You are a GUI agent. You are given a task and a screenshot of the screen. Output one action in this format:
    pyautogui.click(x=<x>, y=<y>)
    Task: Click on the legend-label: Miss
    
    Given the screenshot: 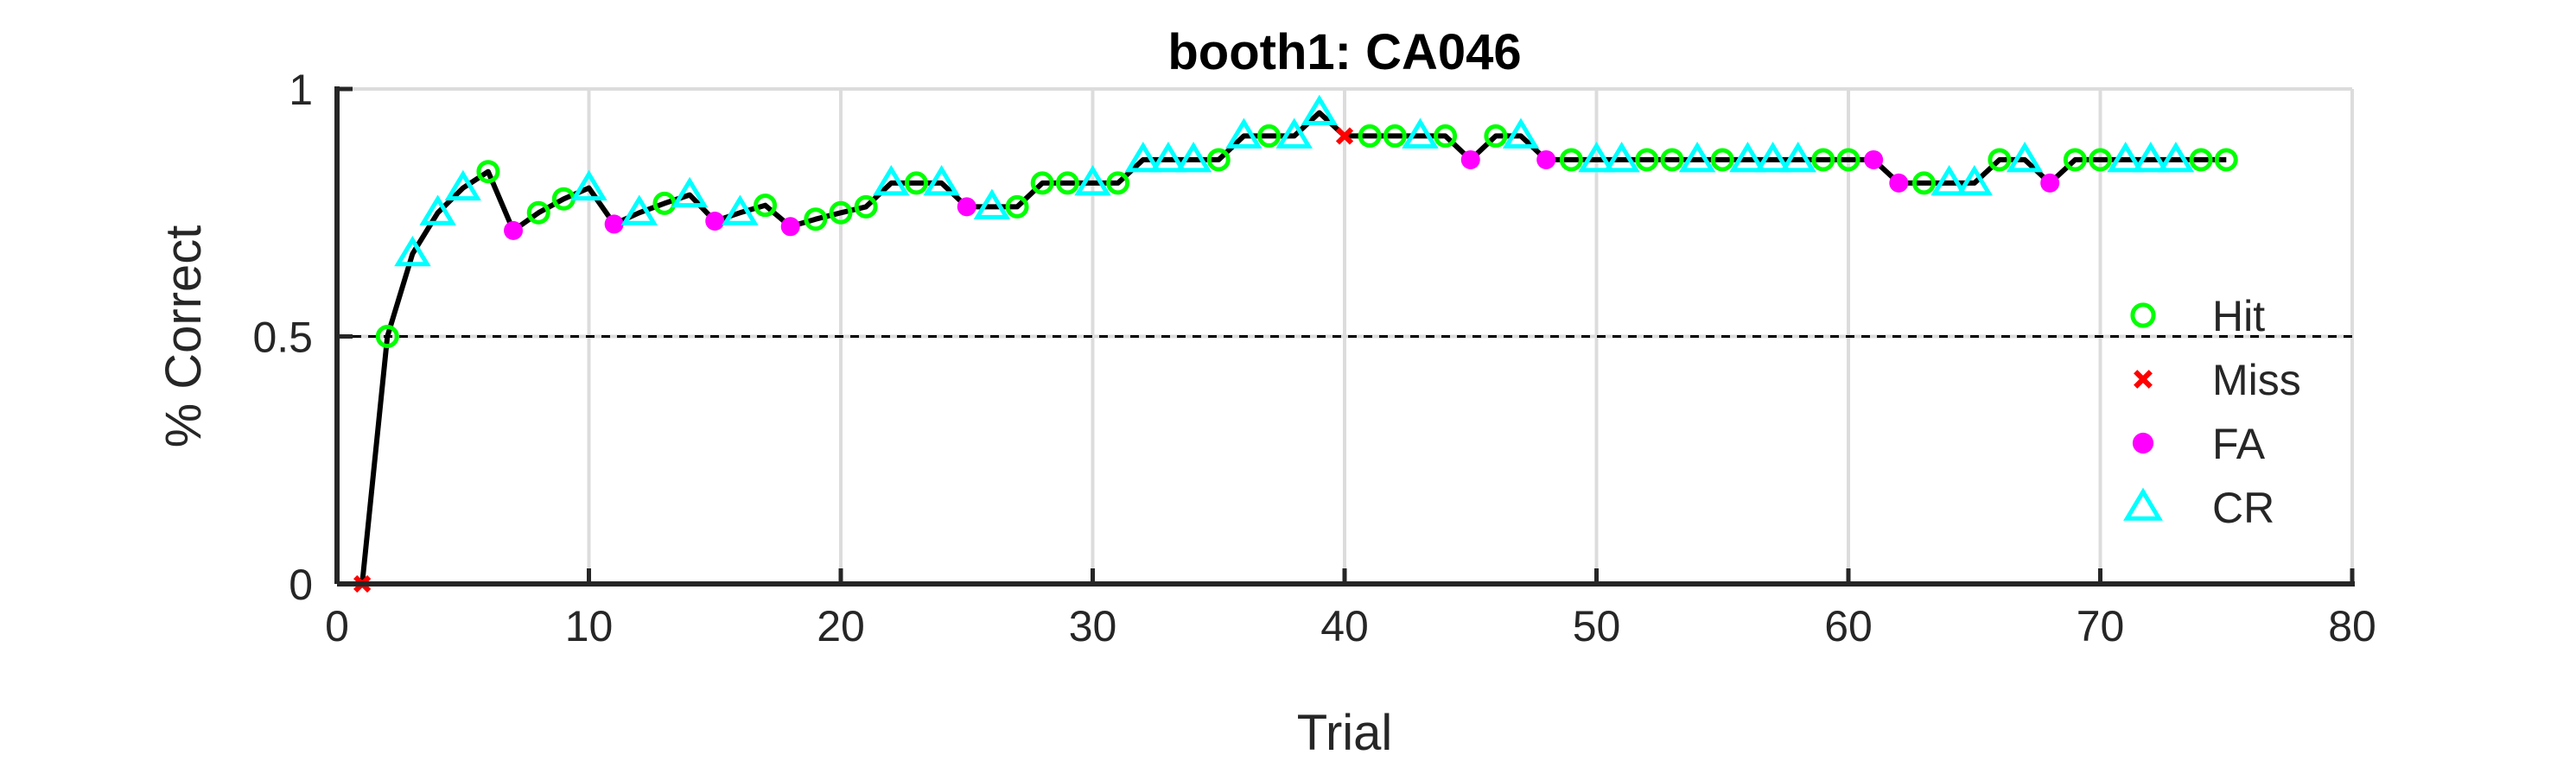 What is the action you would take?
    pyautogui.click(x=2257, y=380)
    